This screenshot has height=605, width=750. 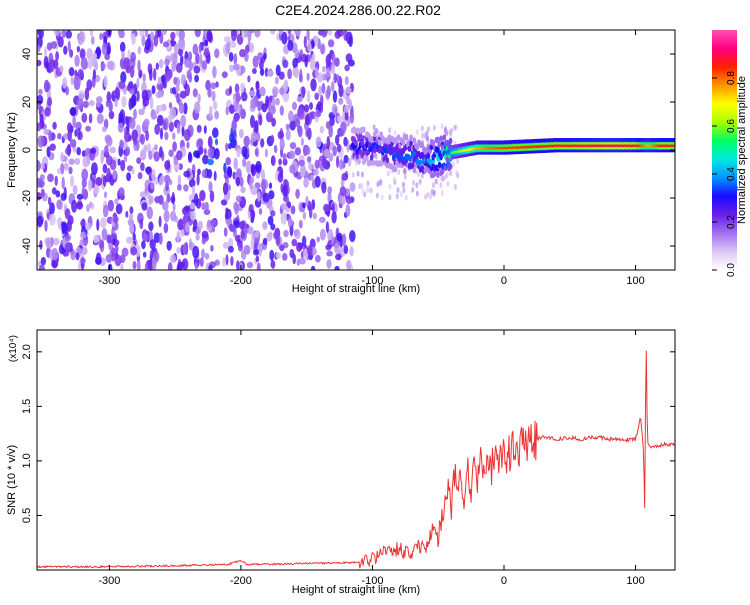 What do you see at coordinates (241, 281) in the screenshot?
I see `x-tick-label: -200` at bounding box center [241, 281].